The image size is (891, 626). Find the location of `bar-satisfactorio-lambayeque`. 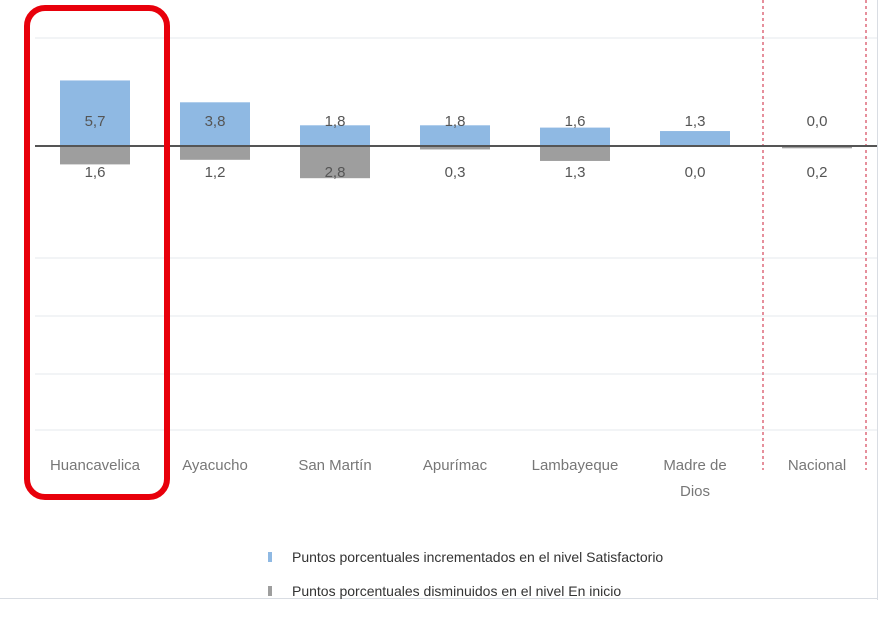

bar-satisfactorio-lambayeque is located at coordinates (575, 136).